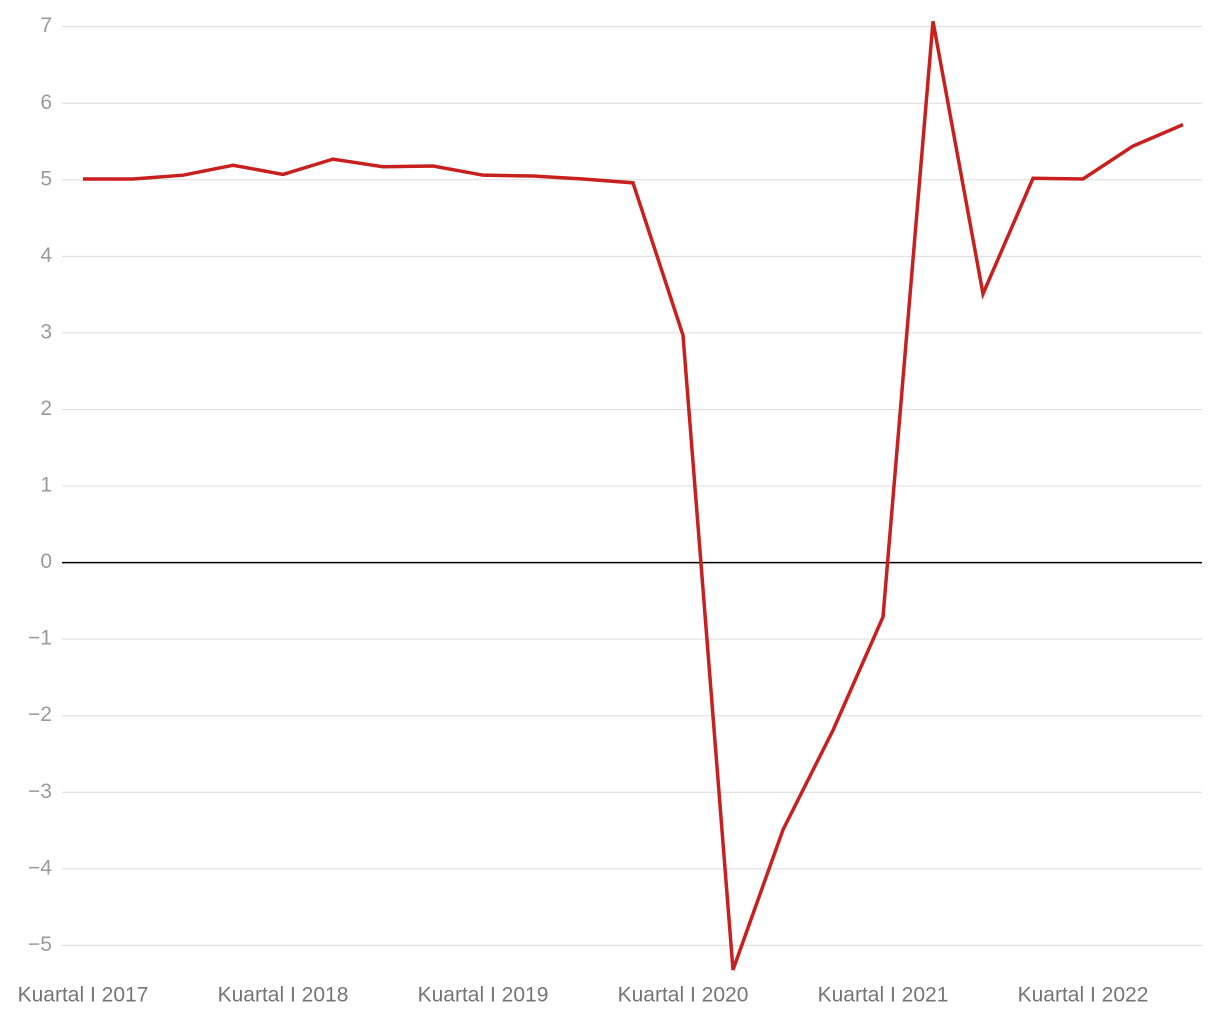  Describe the element at coordinates (46, 408) in the screenshot. I see `y-tick-label: 2` at that location.